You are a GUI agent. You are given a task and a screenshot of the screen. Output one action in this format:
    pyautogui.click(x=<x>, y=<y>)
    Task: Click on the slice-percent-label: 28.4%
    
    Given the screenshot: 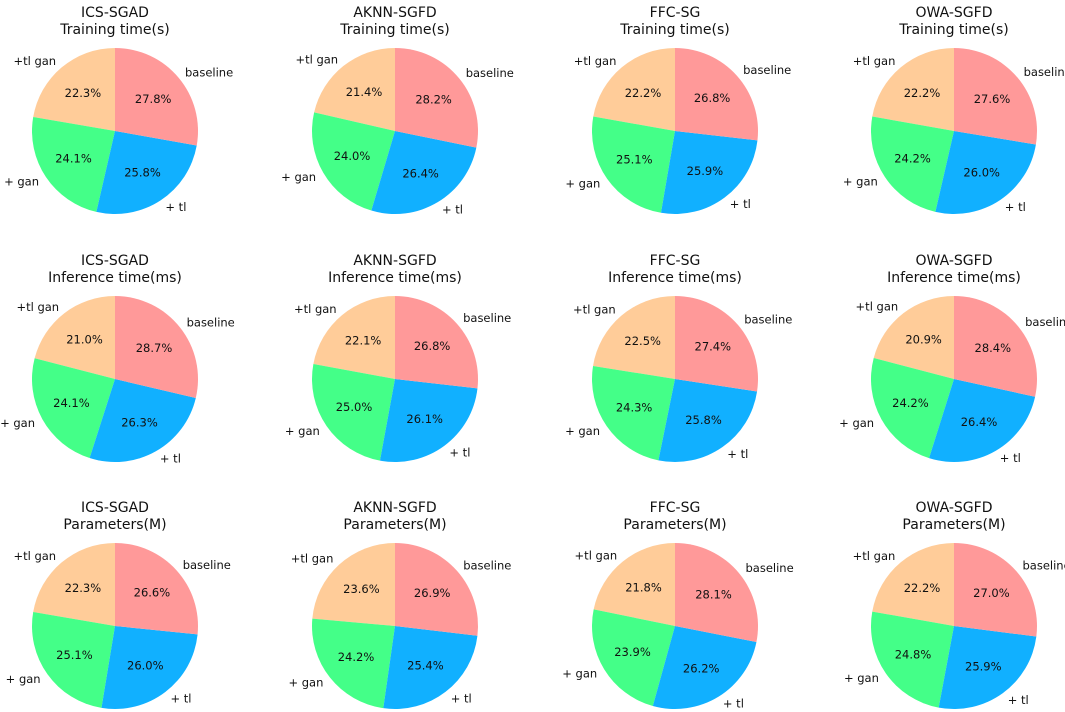 What is the action you would take?
    pyautogui.click(x=993, y=348)
    